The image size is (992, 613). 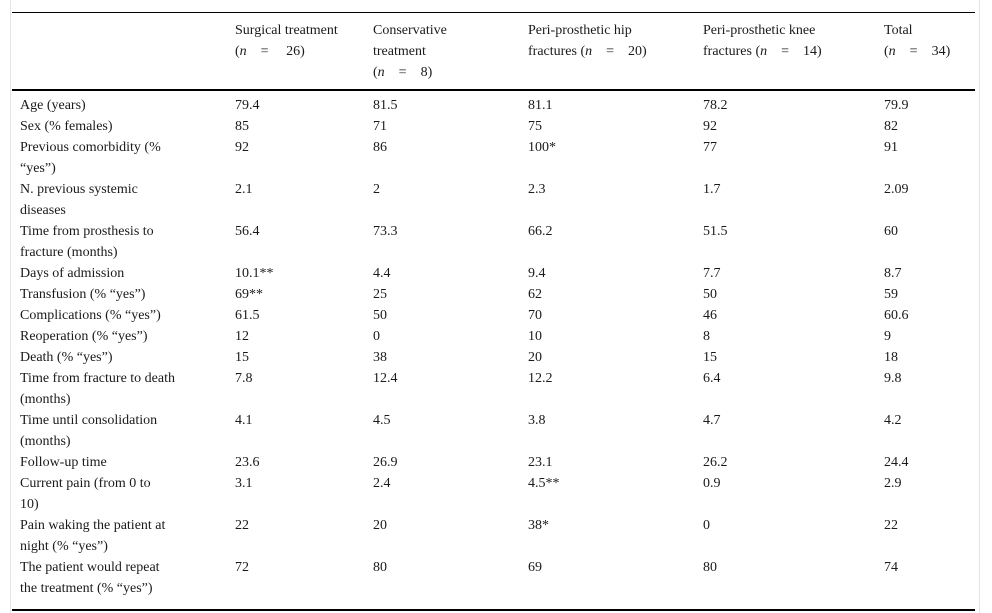 What do you see at coordinates (893, 378) in the screenshot?
I see `cell-total: 9.8` at bounding box center [893, 378].